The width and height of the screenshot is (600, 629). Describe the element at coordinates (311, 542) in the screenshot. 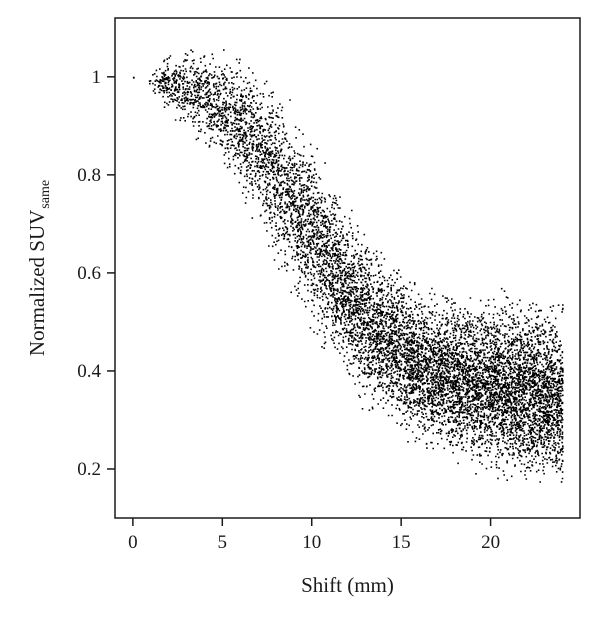

I see `x-tick-label: 10` at that location.